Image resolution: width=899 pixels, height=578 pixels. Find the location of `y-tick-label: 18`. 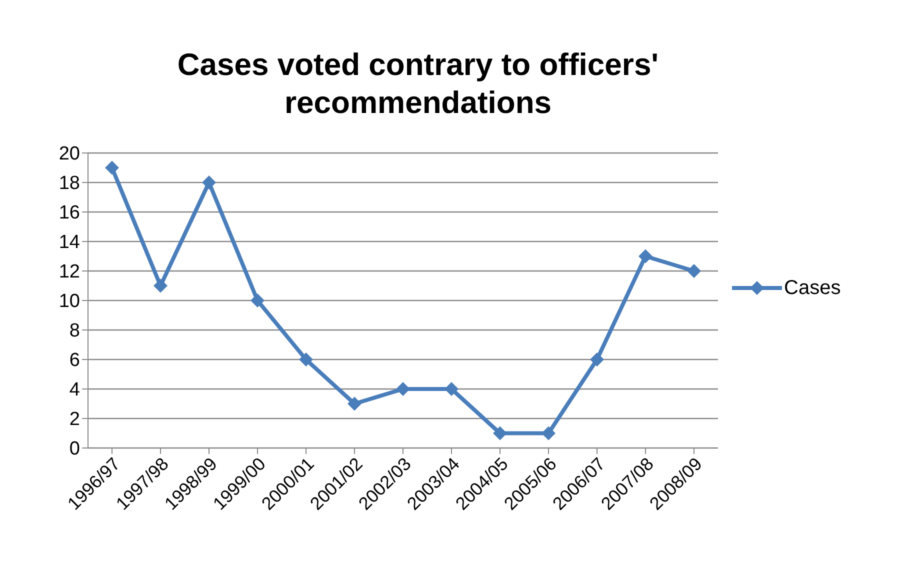

y-tick-label: 18 is located at coordinates (69, 183).